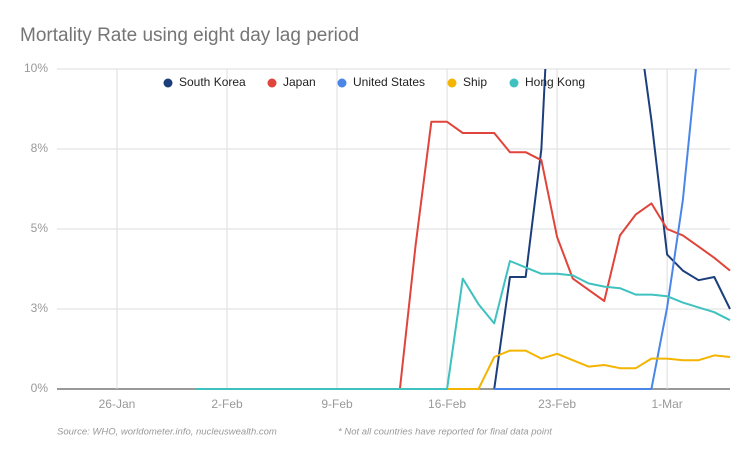 The height and width of the screenshot is (460, 753). Describe the element at coordinates (463, 369) in the screenshot. I see `series-line` at that location.